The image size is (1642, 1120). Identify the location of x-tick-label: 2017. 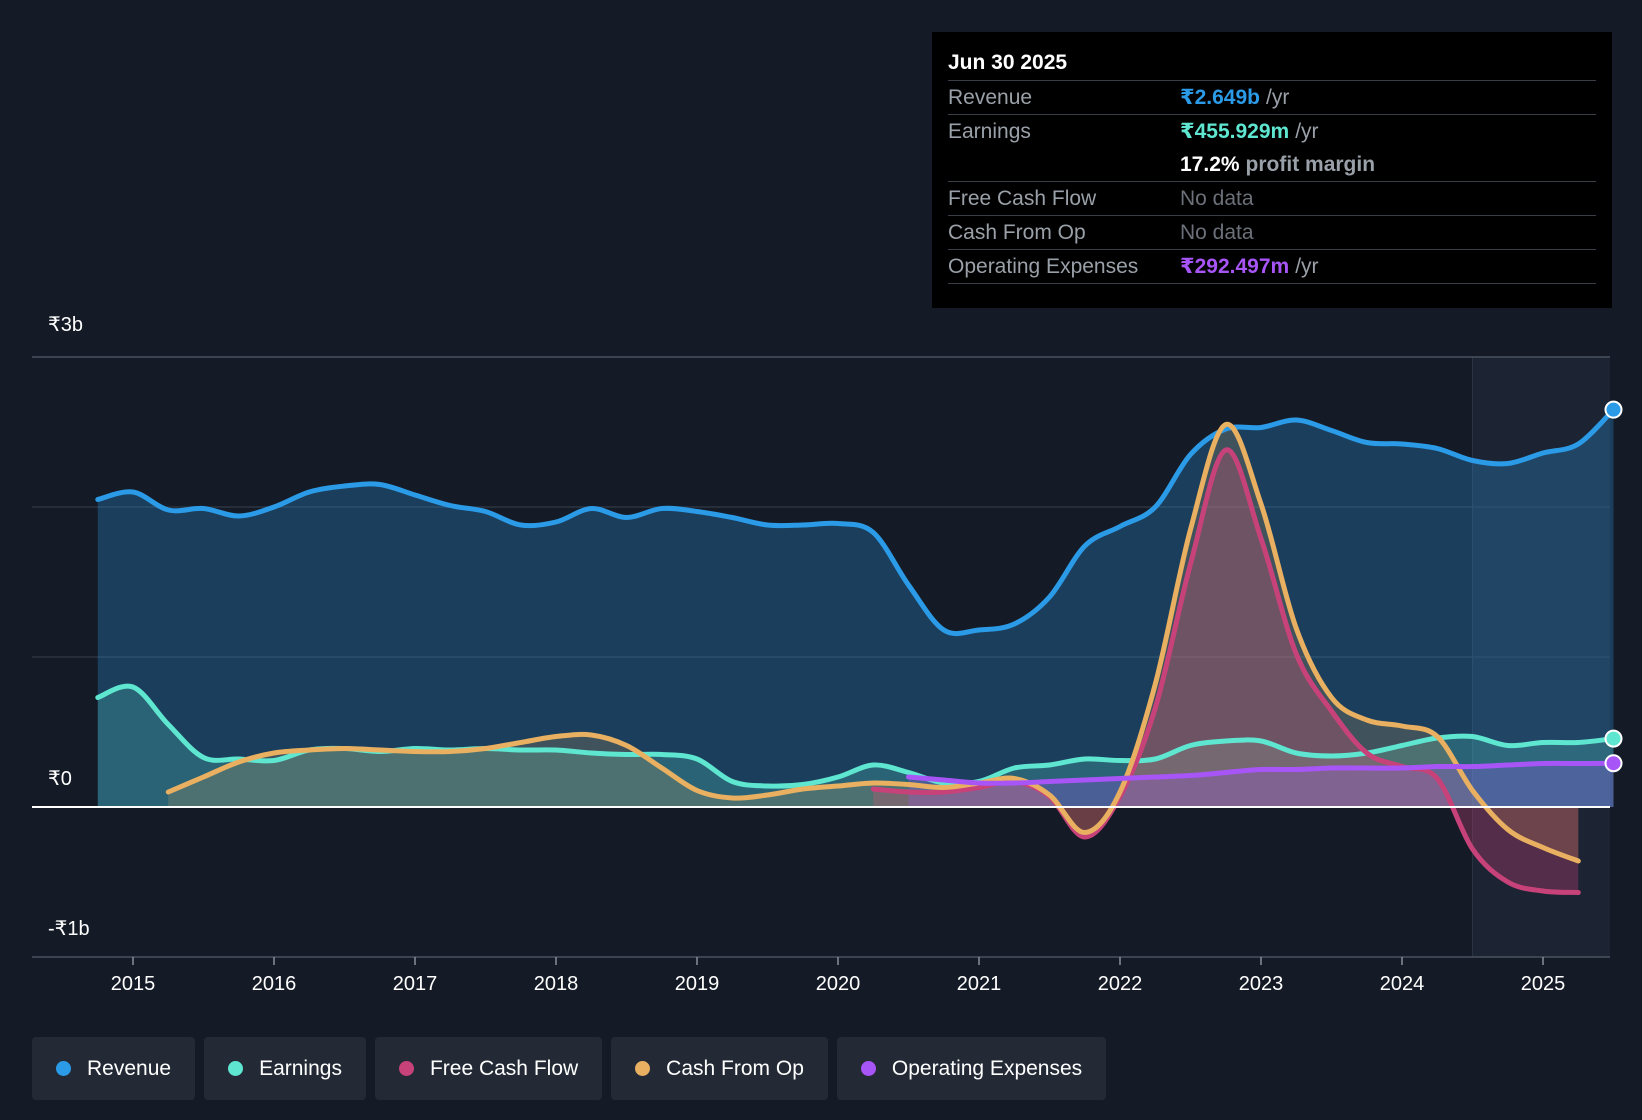
(415, 984).